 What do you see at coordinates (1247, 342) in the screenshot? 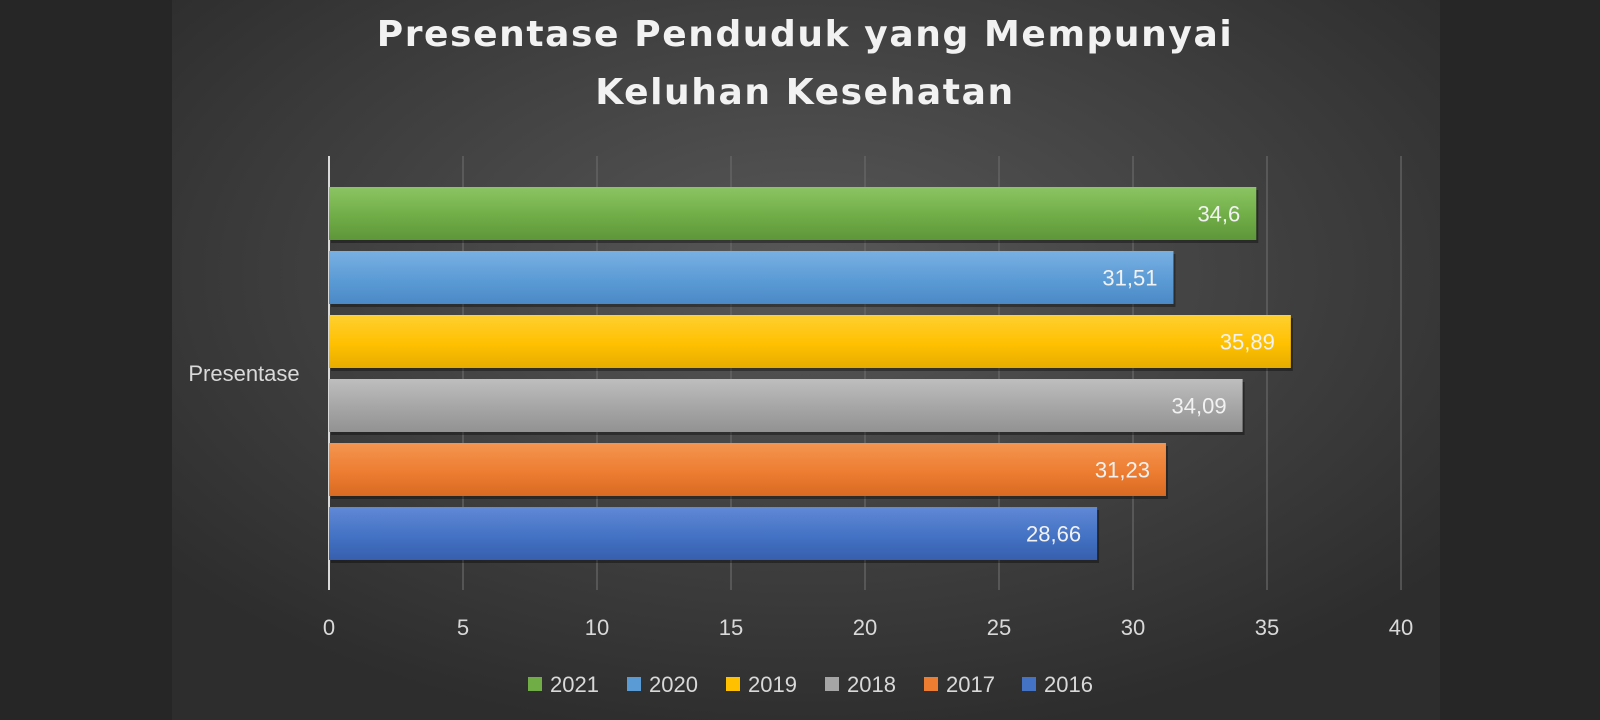
I see `data-label: 35,89` at bounding box center [1247, 342].